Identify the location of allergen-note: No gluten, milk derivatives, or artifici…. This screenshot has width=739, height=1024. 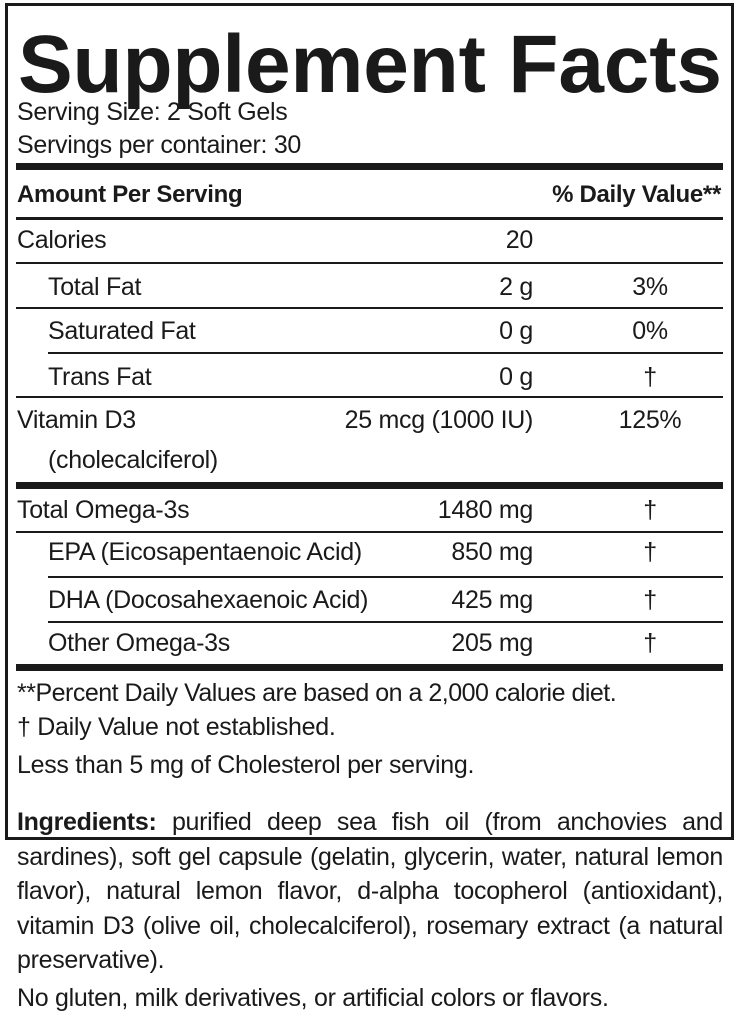
(313, 998).